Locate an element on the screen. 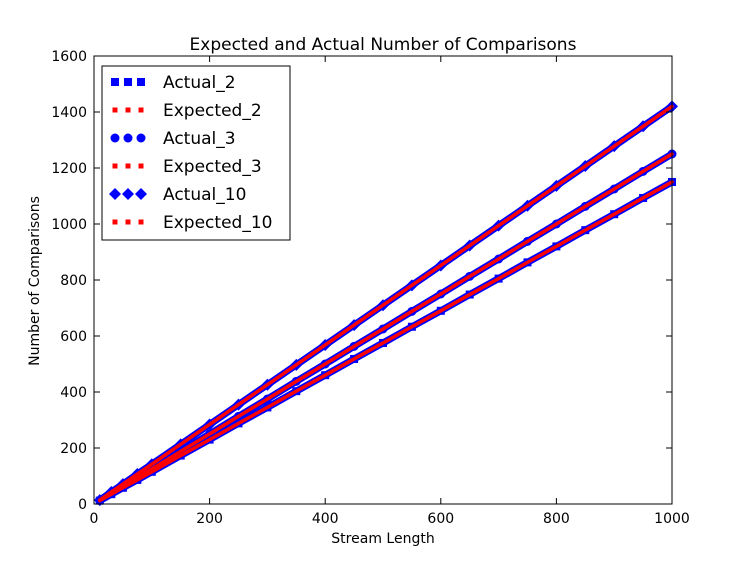  y-tick-label: 200 is located at coordinates (73, 449).